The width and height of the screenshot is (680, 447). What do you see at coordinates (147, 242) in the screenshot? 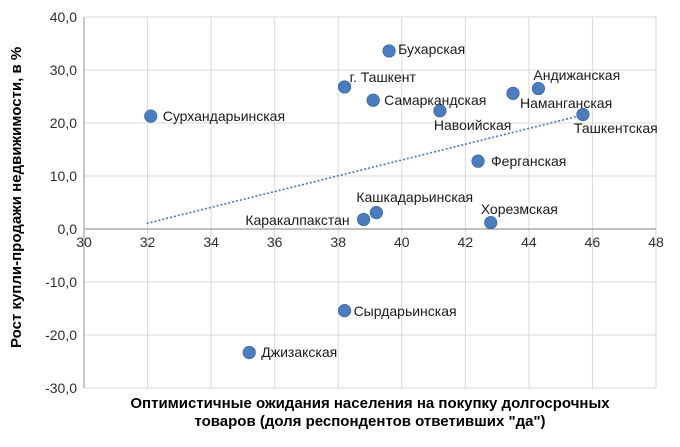
I see `x-tick-label: 32` at bounding box center [147, 242].